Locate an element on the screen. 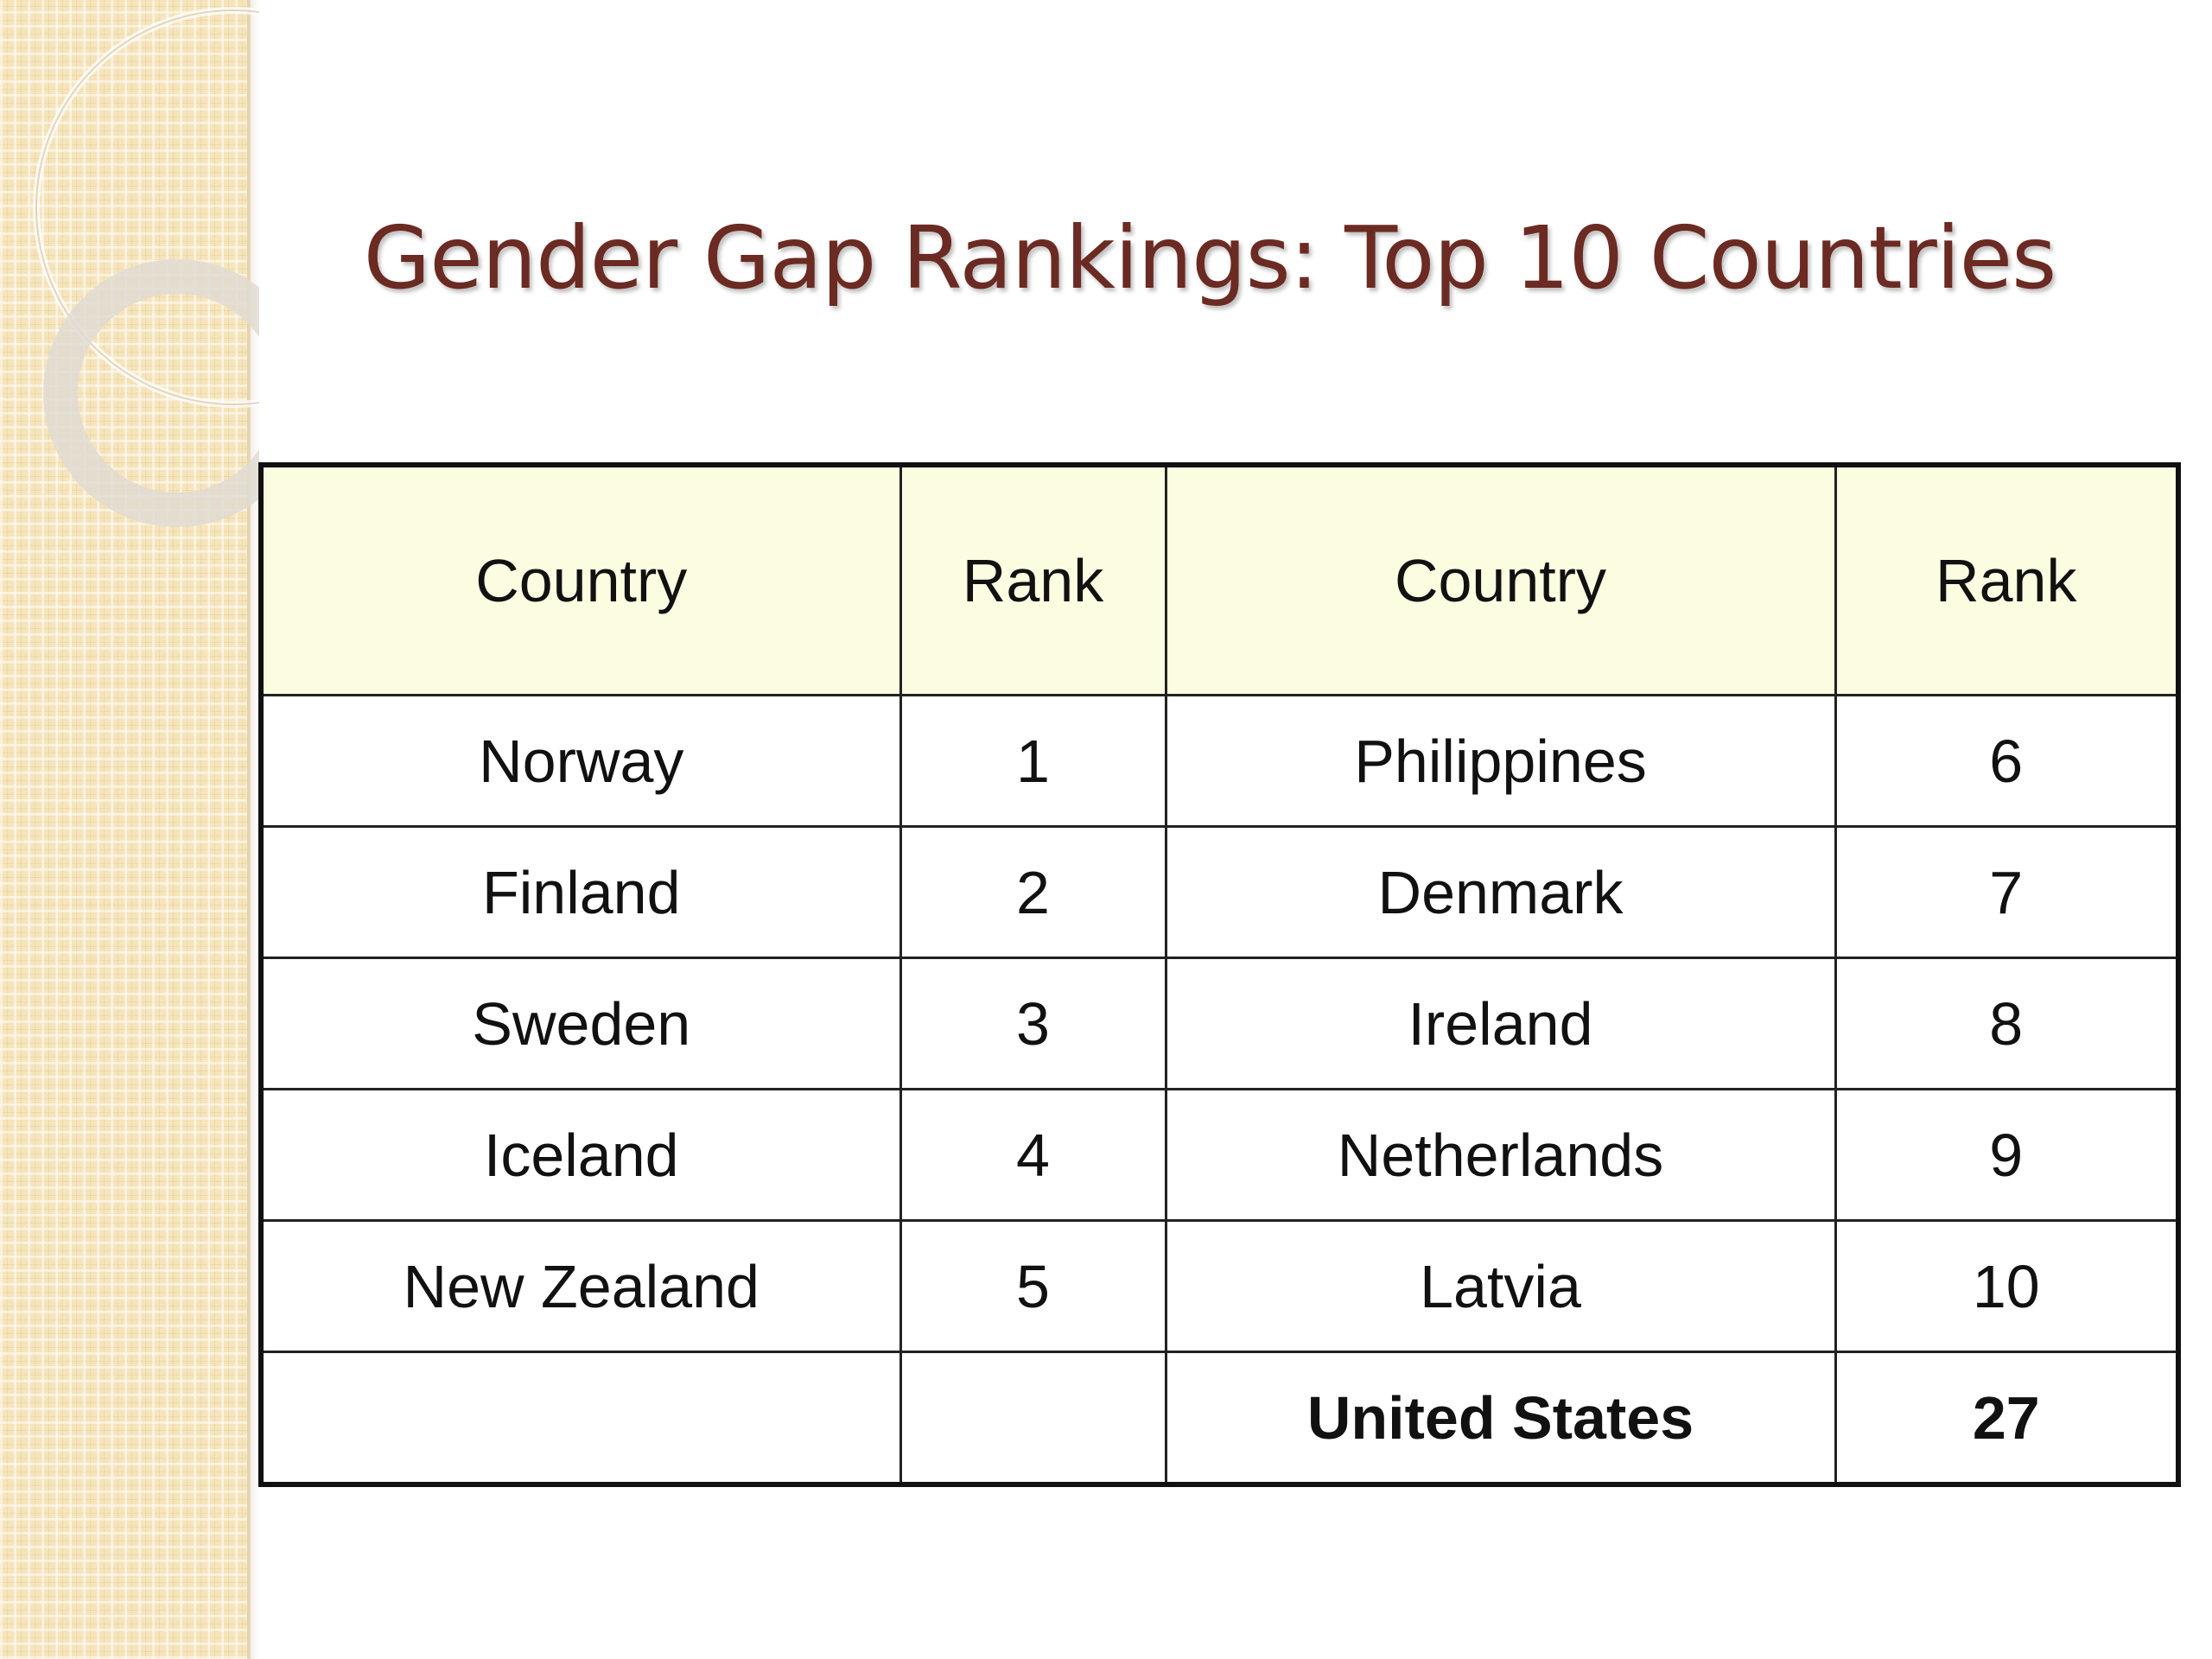  table-row-united-states: United States 27 is located at coordinates (1219, 1418).